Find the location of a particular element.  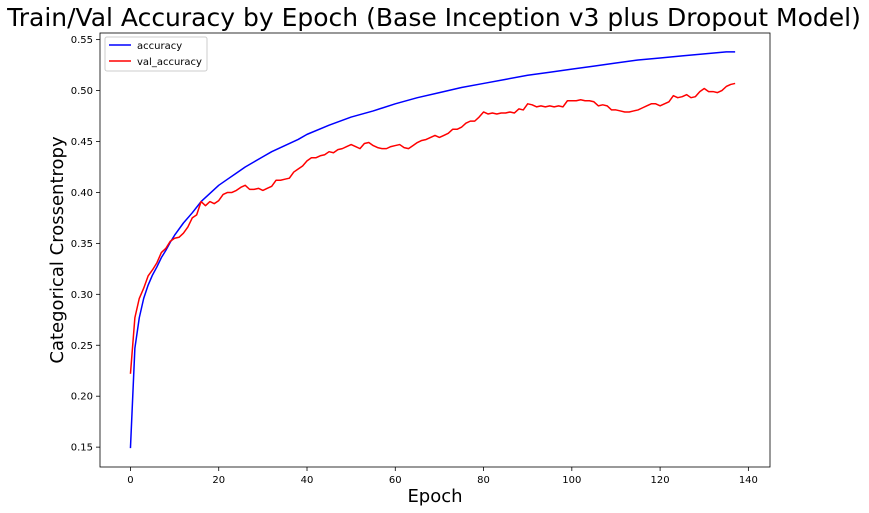

legend-label-accuracy: accuracy is located at coordinates (159, 46).